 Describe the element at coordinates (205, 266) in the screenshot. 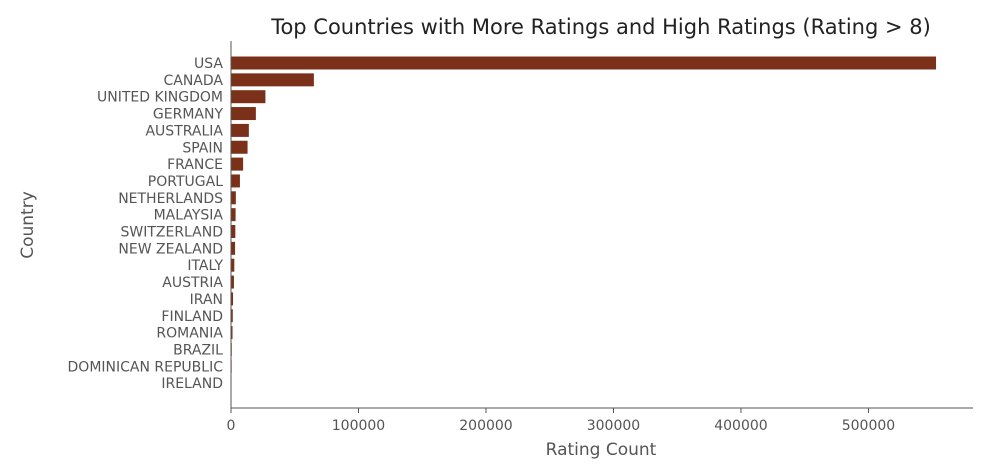

I see `category-label: ITALY` at that location.